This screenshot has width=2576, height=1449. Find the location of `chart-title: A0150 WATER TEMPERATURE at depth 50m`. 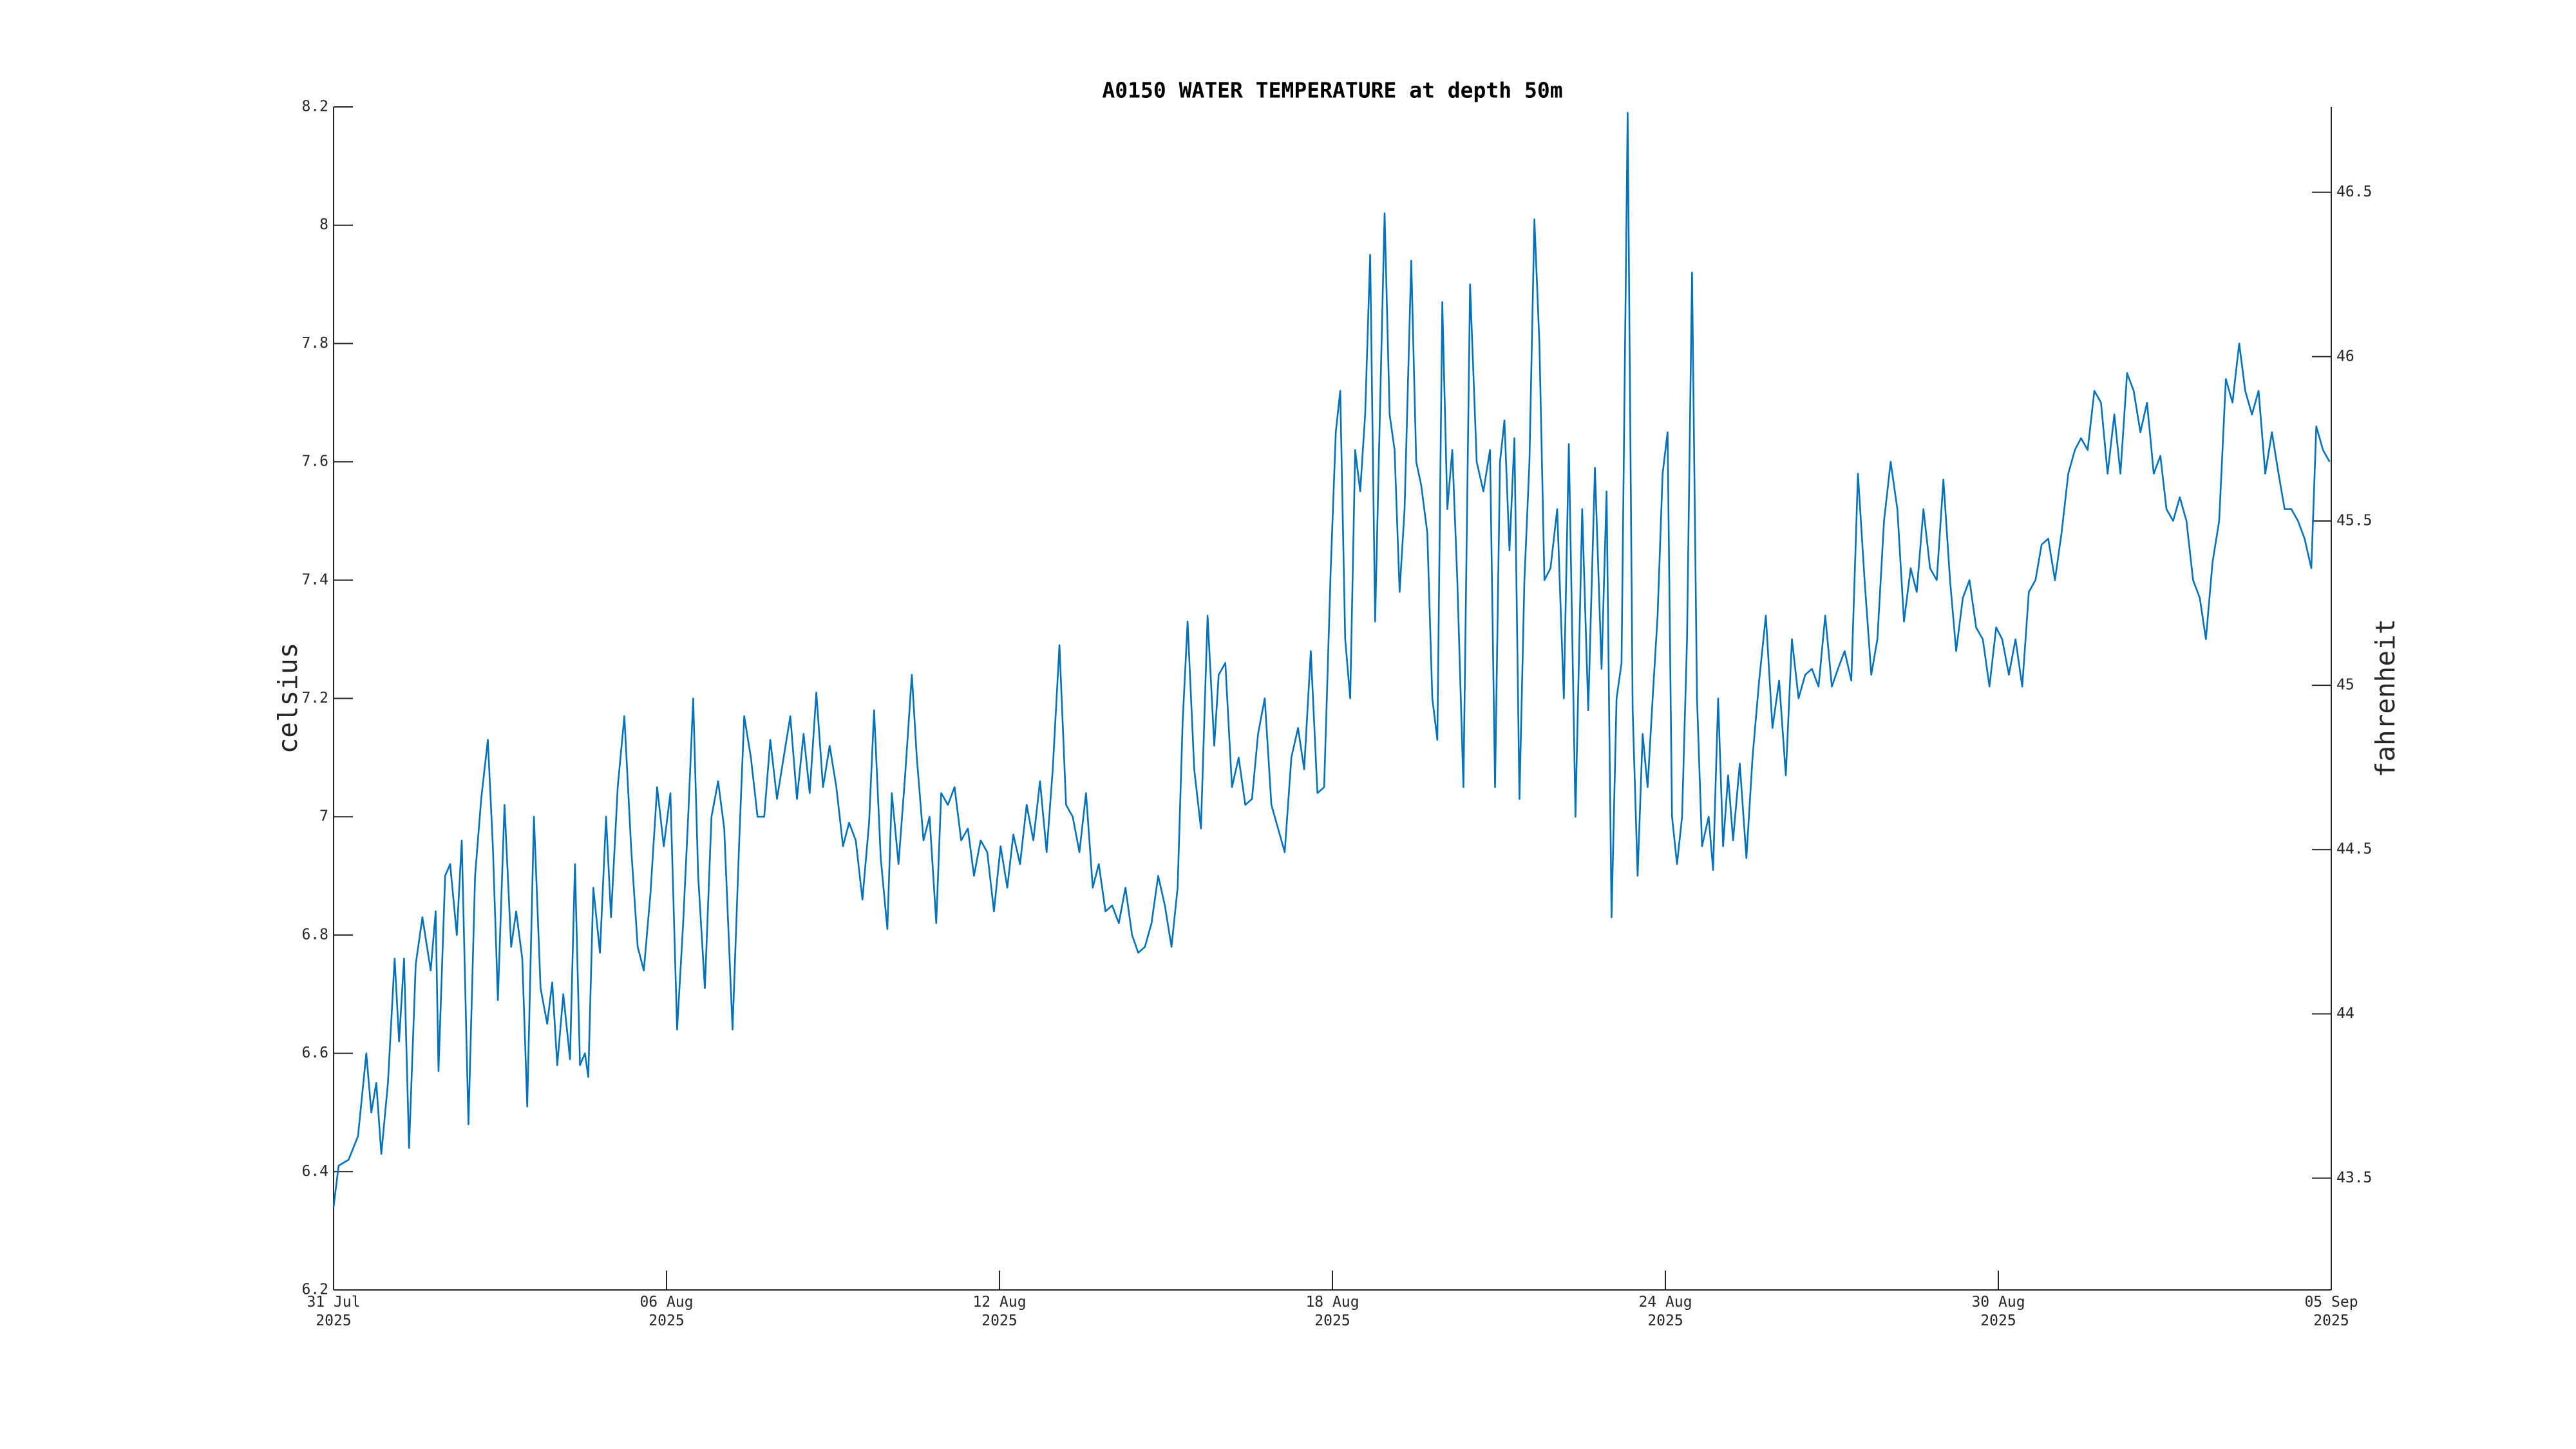

chart-title: A0150 WATER TEMPERATURE at depth 50m is located at coordinates (1332, 91).